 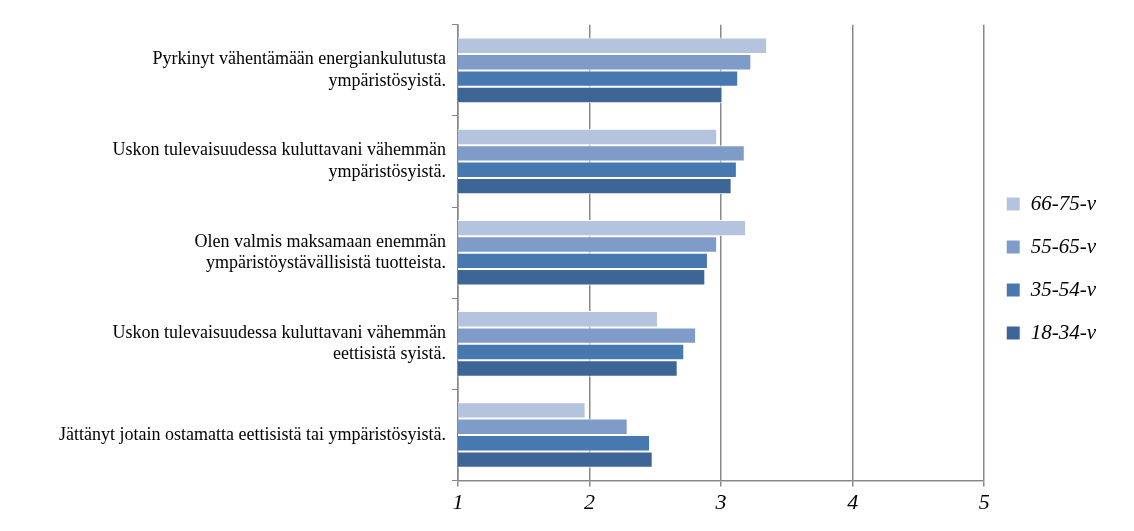 What do you see at coordinates (1063, 202) in the screenshot?
I see `legend-label: 66-75-v` at bounding box center [1063, 202].